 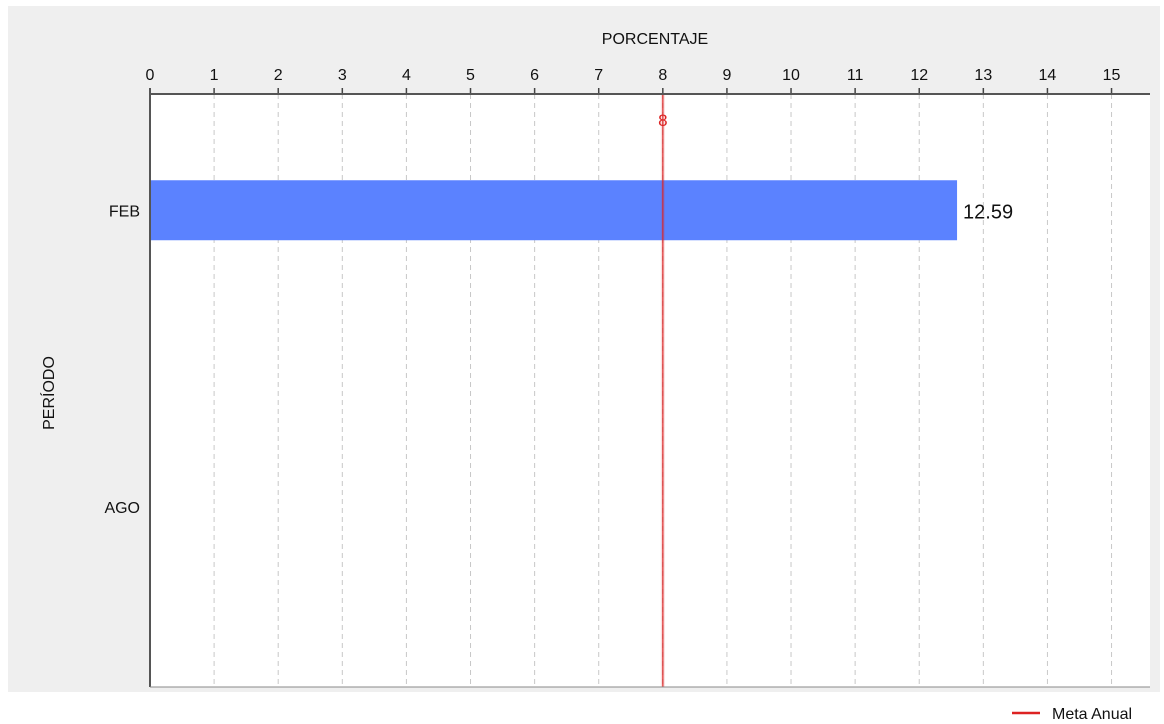 What do you see at coordinates (1112, 75) in the screenshot?
I see `x-tick-label-15: 15` at bounding box center [1112, 75].